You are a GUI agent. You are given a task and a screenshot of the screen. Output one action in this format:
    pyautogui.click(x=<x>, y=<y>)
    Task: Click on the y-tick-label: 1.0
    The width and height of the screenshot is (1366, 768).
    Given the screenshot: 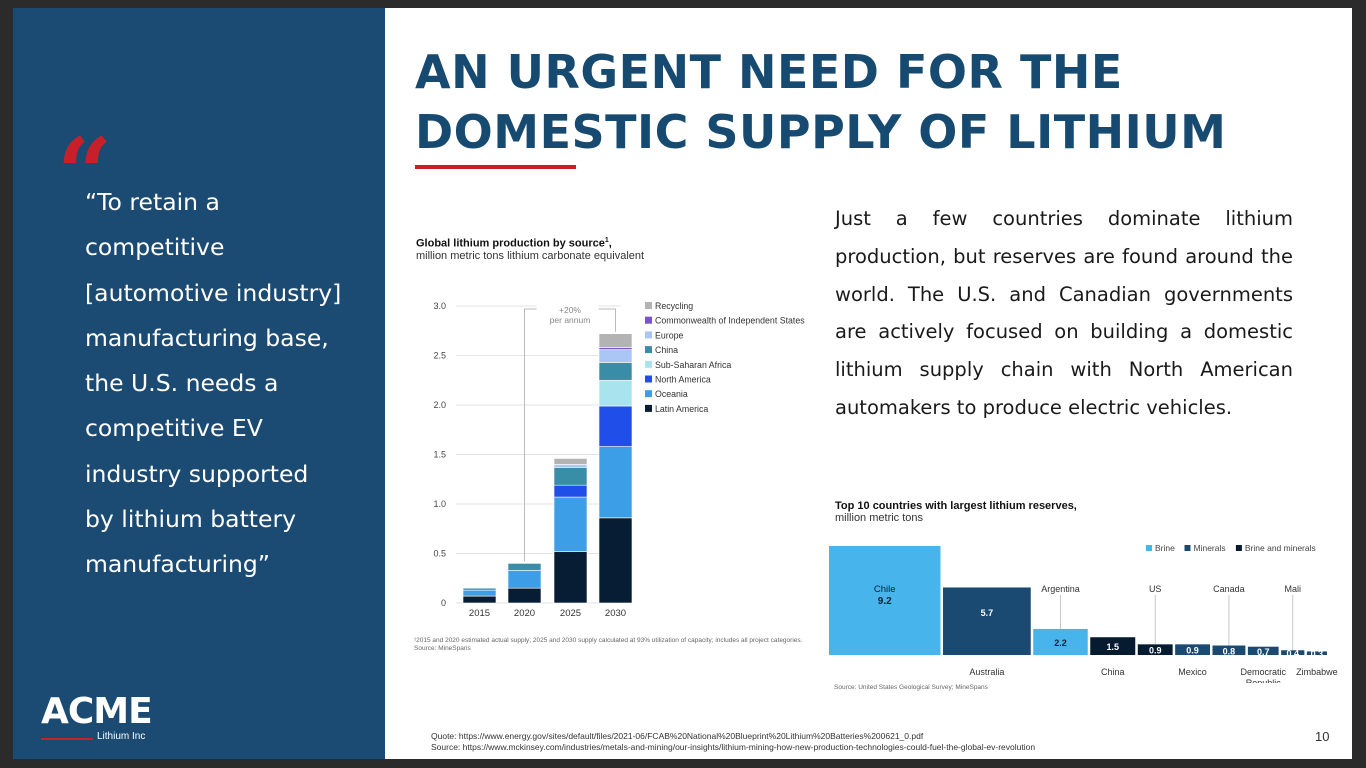 What is the action you would take?
    pyautogui.click(x=439, y=504)
    